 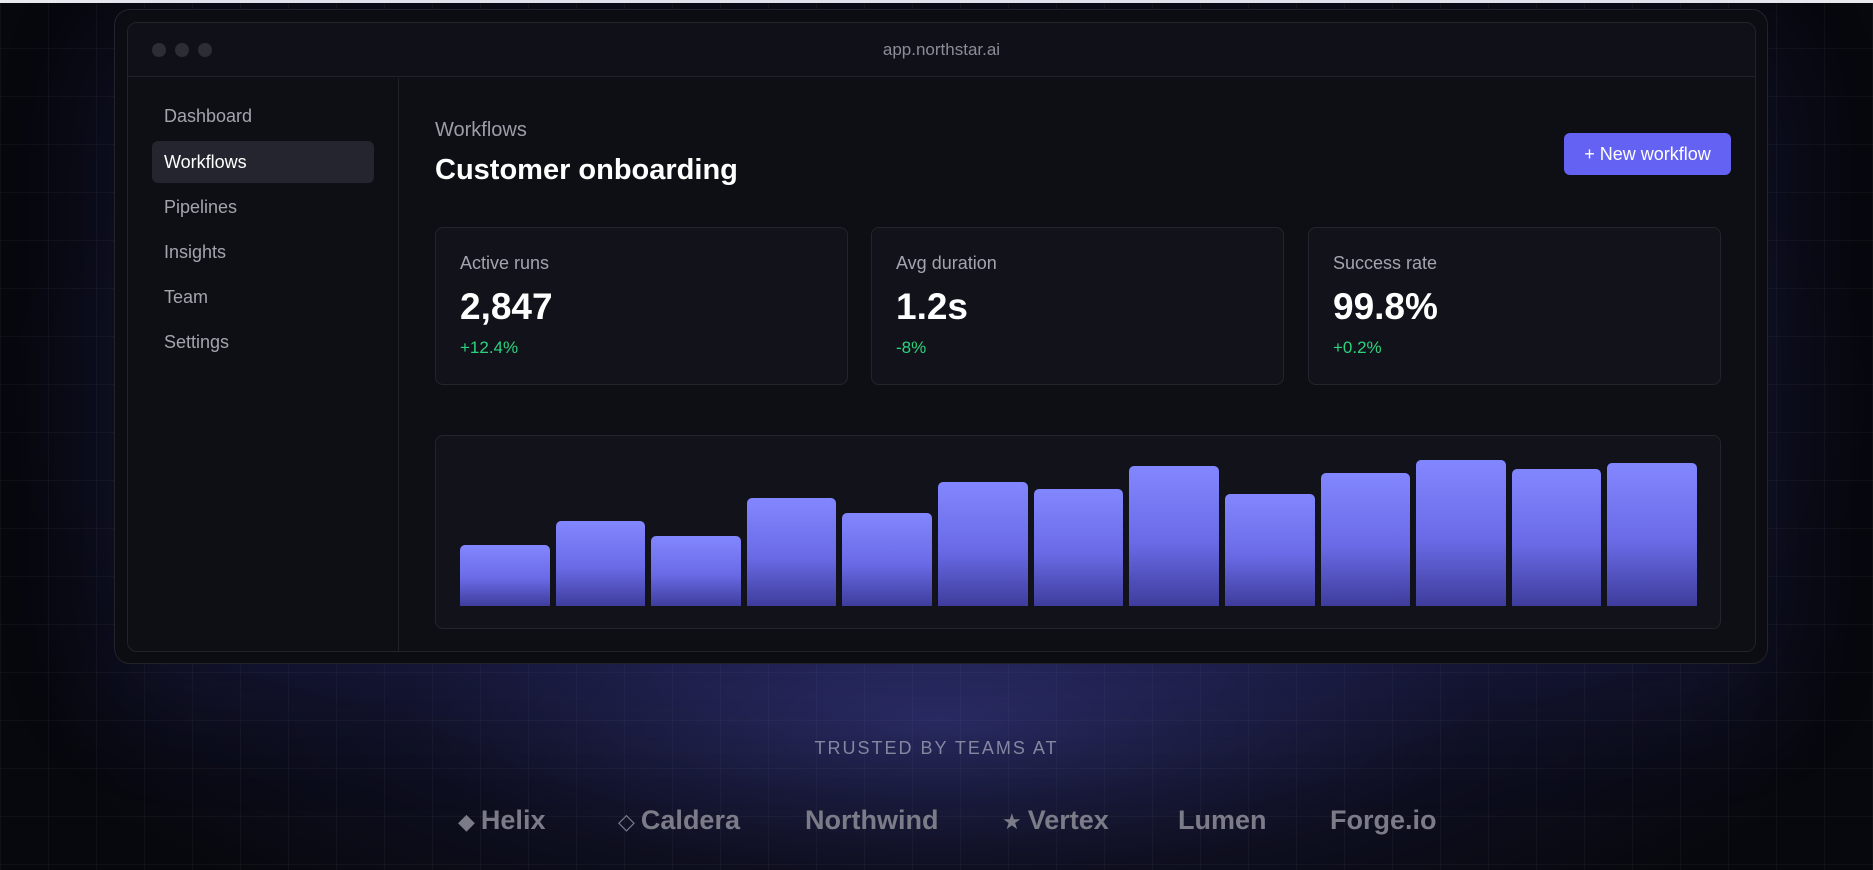 I want to click on address-url: app.northstar.ai, so click(x=941, y=49).